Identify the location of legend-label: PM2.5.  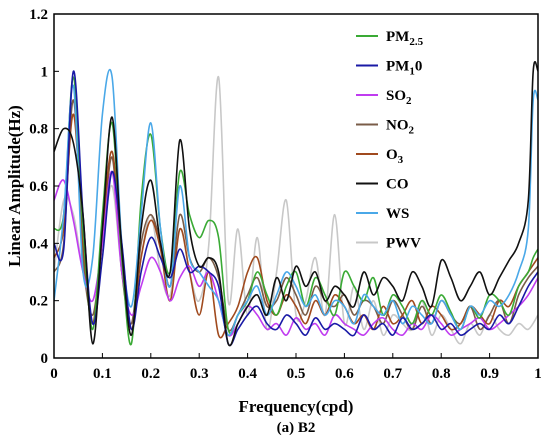
(405, 38).